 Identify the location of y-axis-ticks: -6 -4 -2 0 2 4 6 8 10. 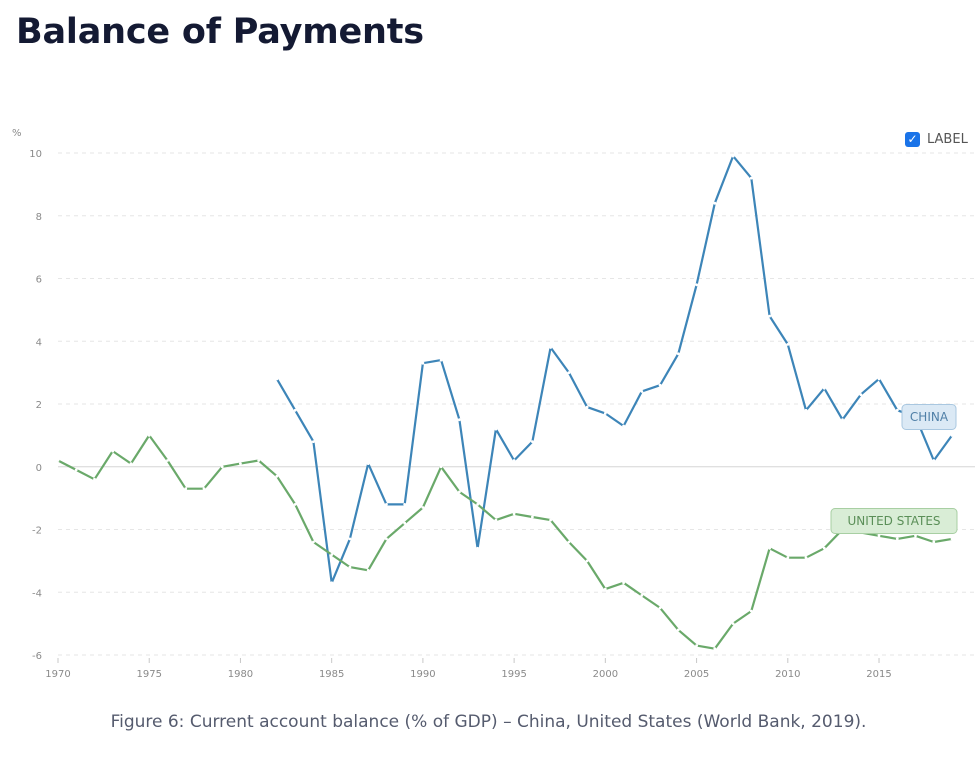
(35, 405).